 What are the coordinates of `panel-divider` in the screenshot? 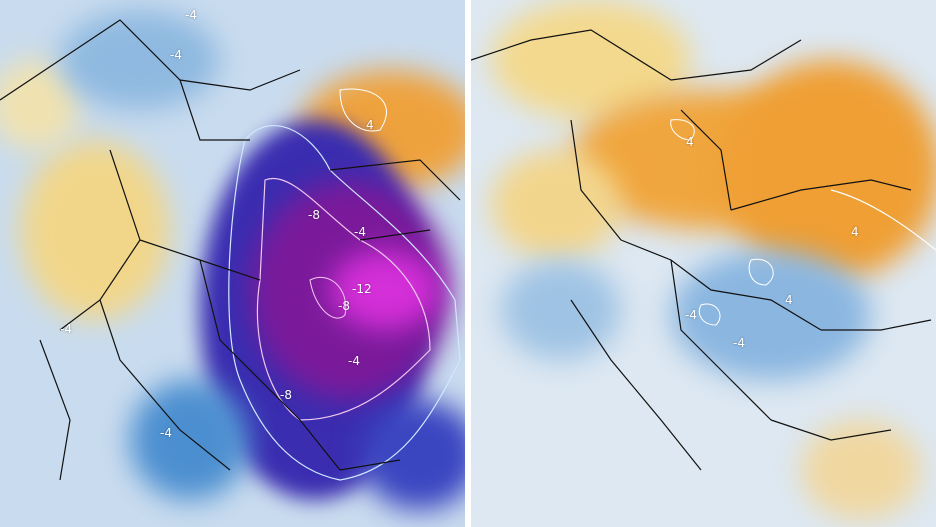 It's located at (468, 263).